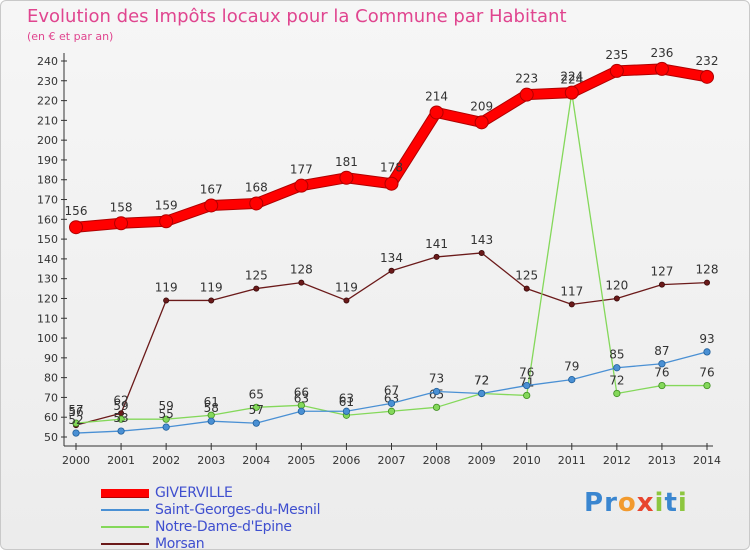  What do you see at coordinates (706, 373) in the screenshot?
I see `series-notre-dame-data-label: 76` at bounding box center [706, 373].